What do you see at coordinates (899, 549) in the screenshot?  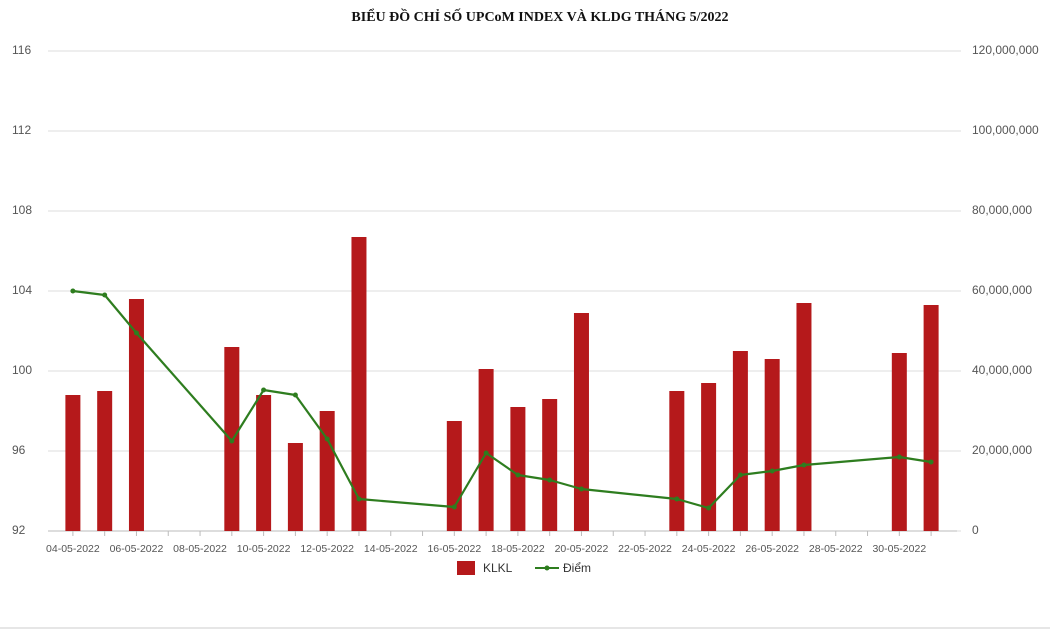 I see `x-tick-label: 30-05-2022` at bounding box center [899, 549].